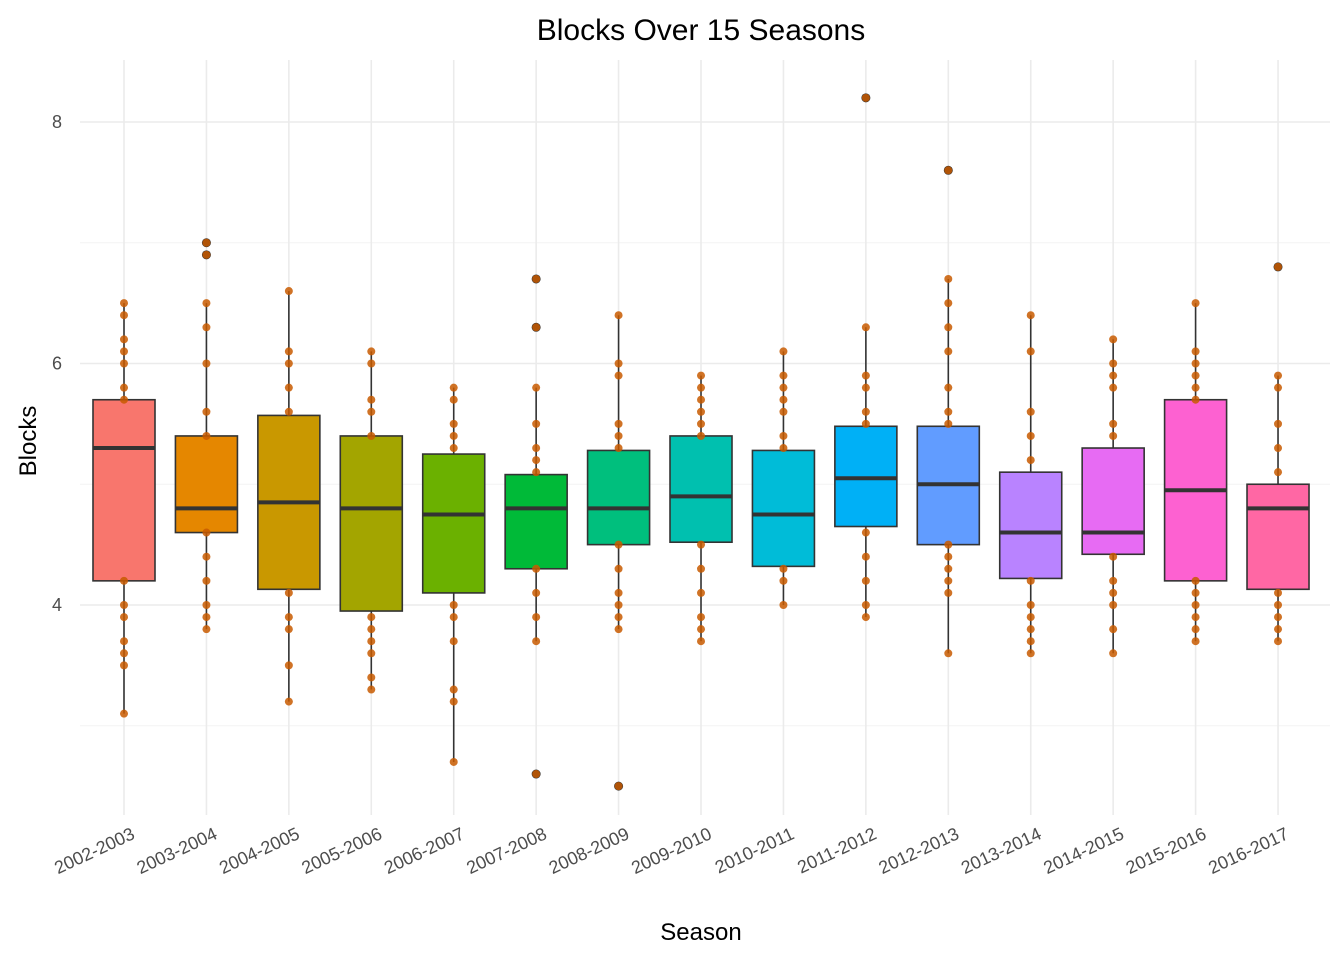 This screenshot has height=960, width=1344. What do you see at coordinates (506, 850) in the screenshot?
I see `x-tick-label: 2007-2008` at bounding box center [506, 850].